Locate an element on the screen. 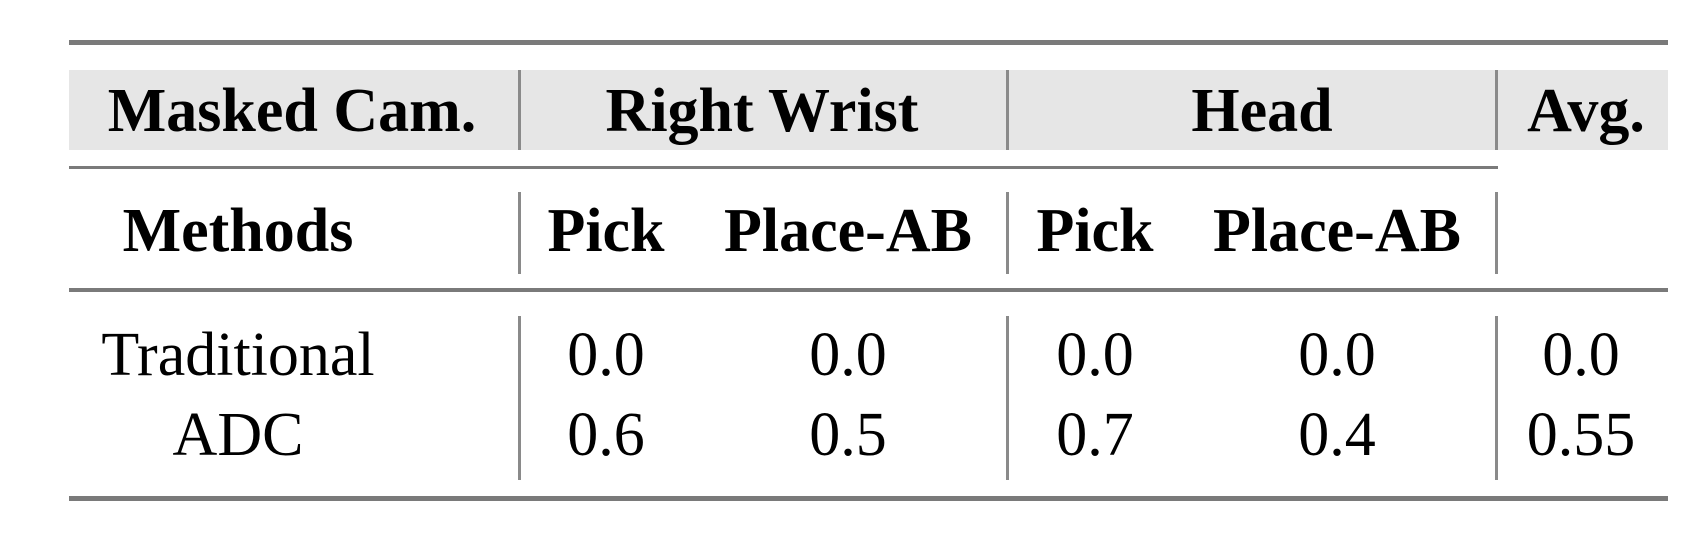 The width and height of the screenshot is (1698, 536). avg-header: Avg. is located at coordinates (1586, 111).